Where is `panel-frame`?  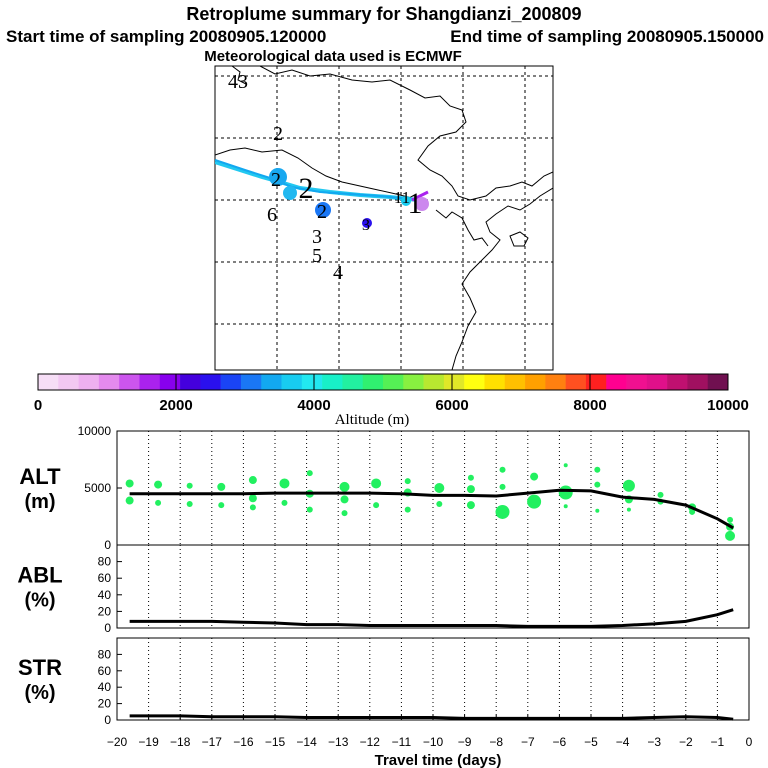 panel-frame is located at coordinates (433, 586).